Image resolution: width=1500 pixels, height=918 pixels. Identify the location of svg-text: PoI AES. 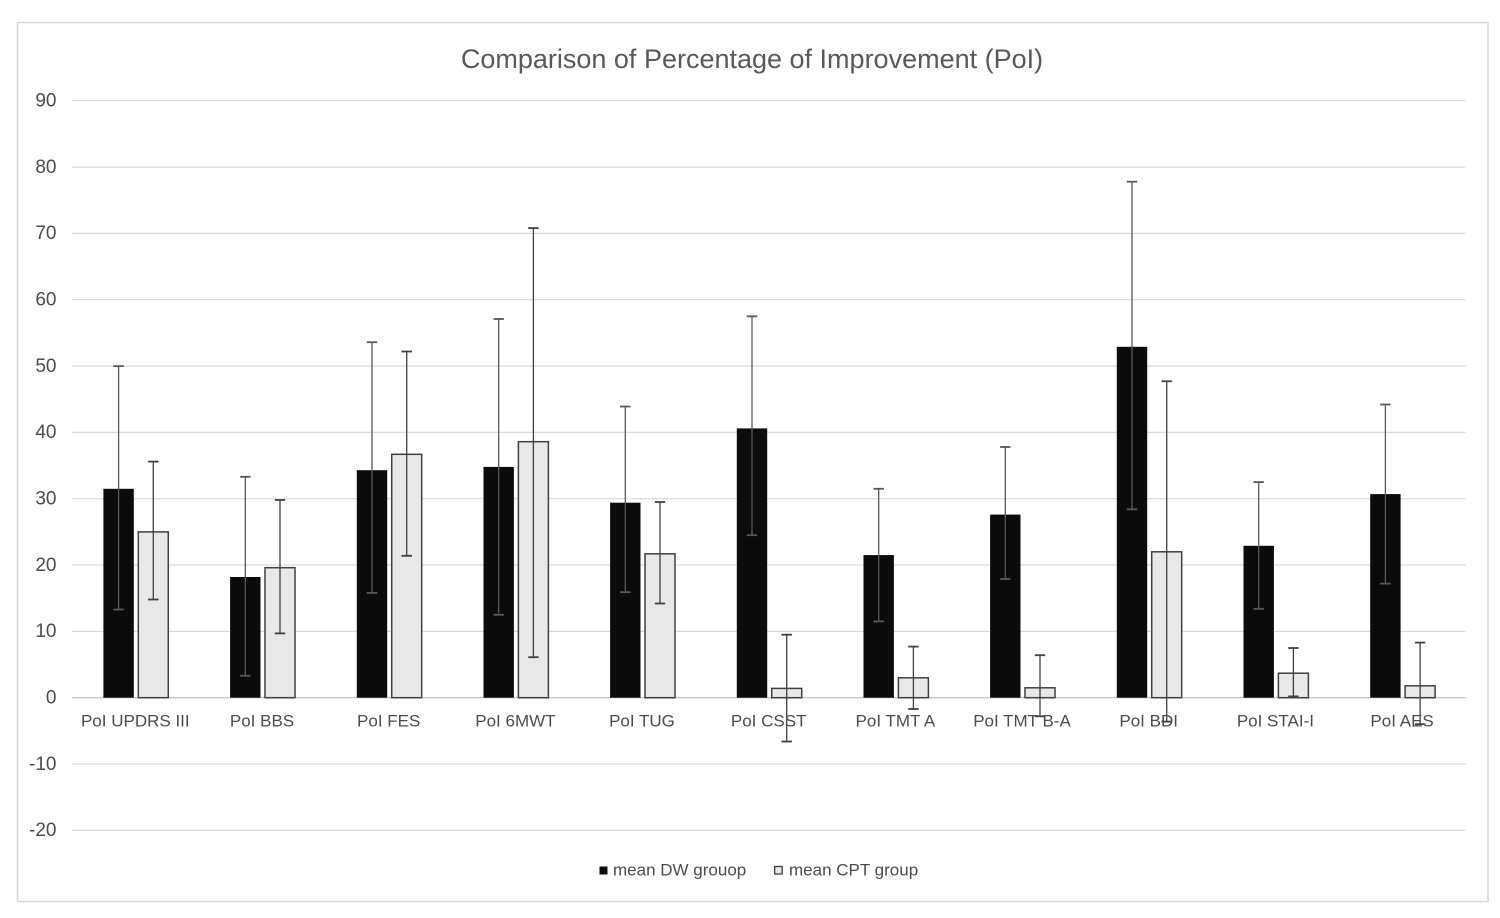
(1401, 721).